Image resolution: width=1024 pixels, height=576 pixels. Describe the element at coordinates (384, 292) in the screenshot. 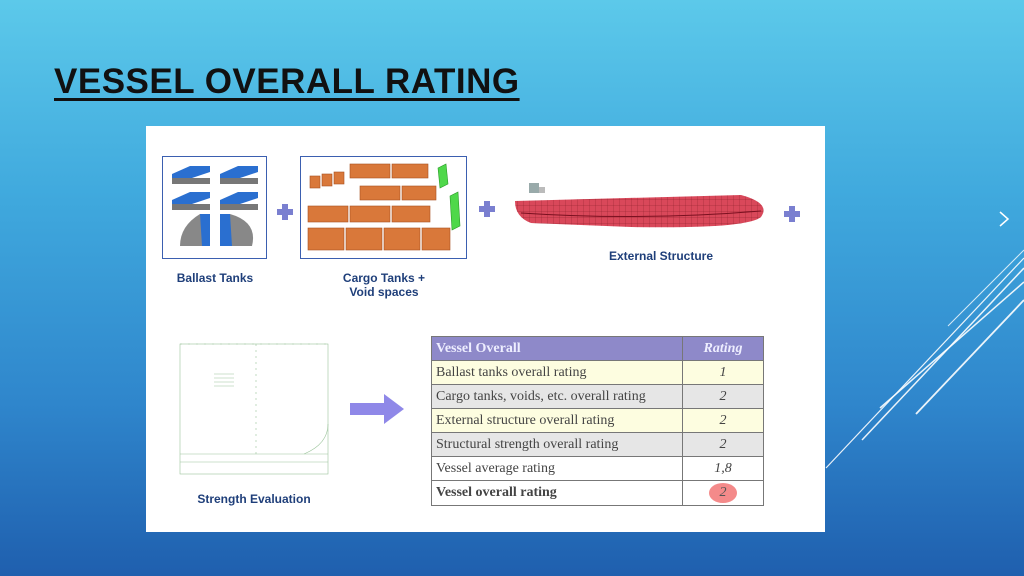

I see `cargo-label-line2: Void spaces` at that location.